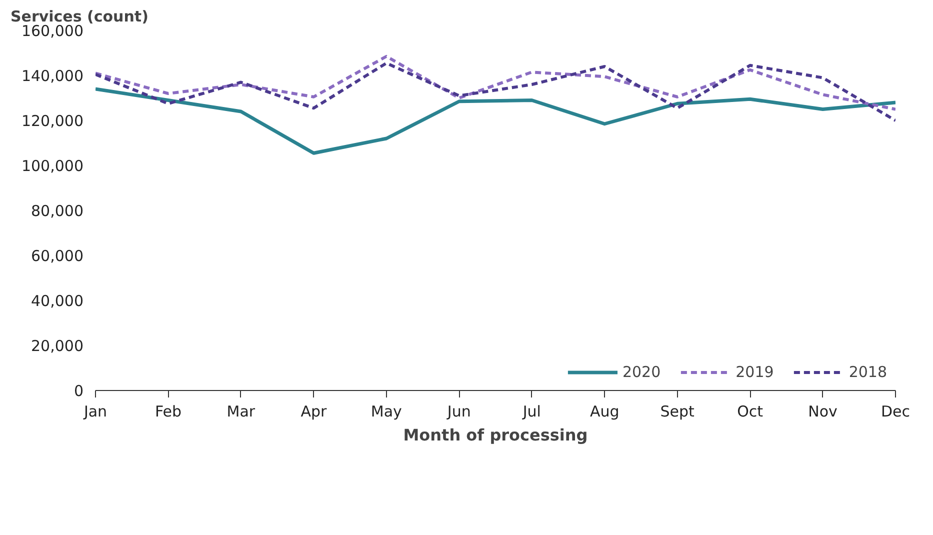 The image size is (933, 535). I want to click on x-tick-label: Jun, so click(458, 411).